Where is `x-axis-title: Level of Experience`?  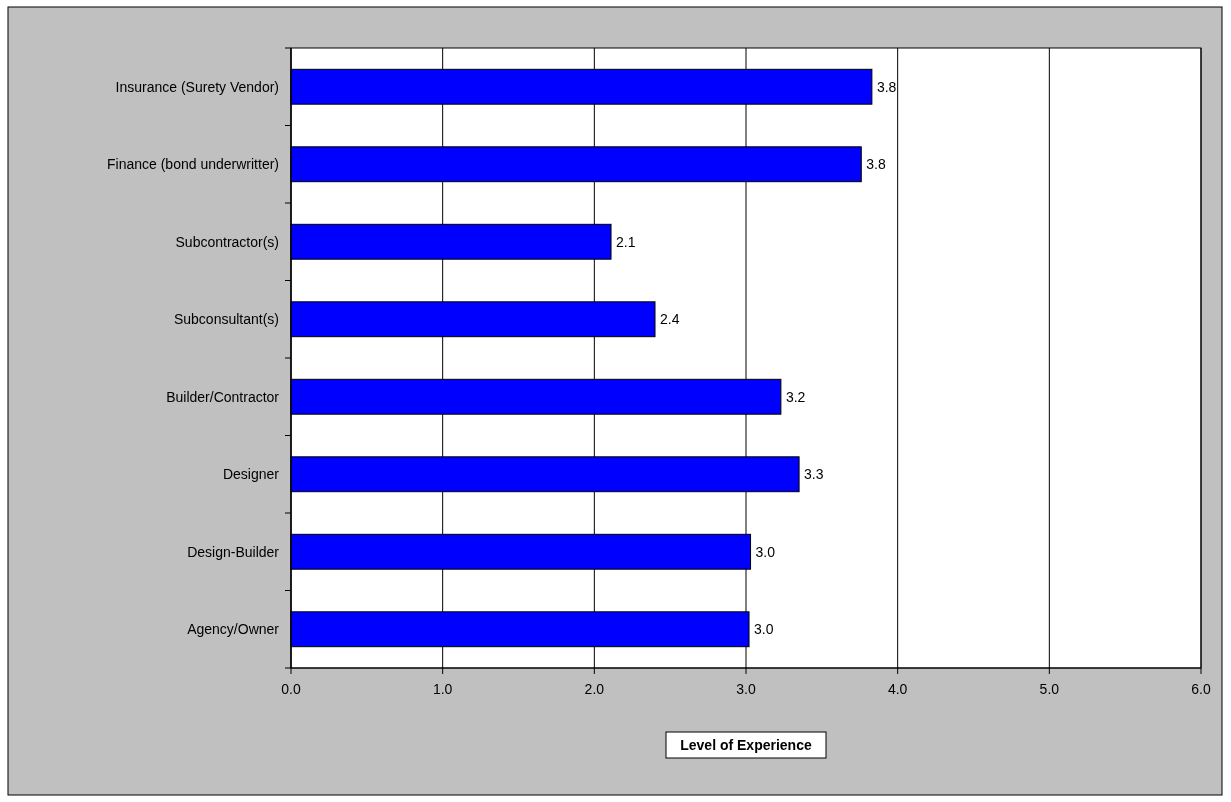
x-axis-title: Level of Experience is located at coordinates (746, 744).